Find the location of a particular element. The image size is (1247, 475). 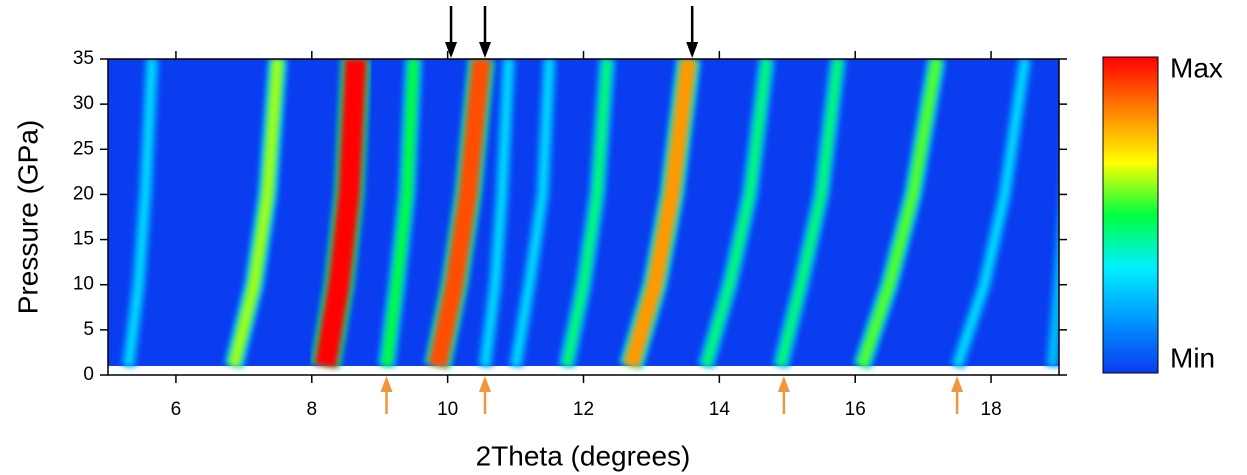

x-tick-label: 6 is located at coordinates (176, 409).